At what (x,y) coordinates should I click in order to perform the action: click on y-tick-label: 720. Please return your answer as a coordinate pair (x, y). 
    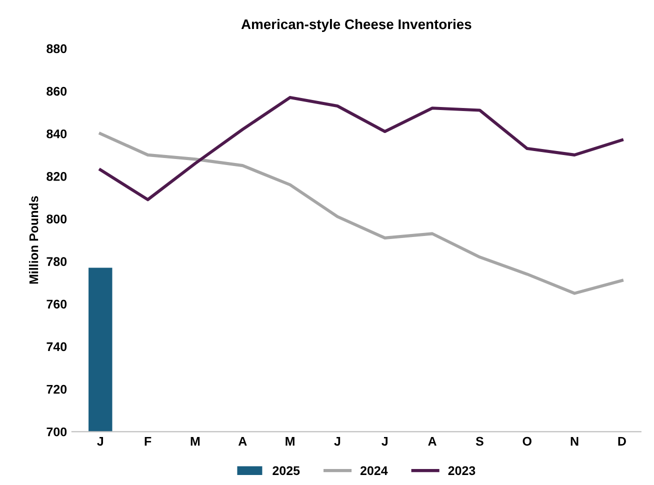
    Looking at the image, I should click on (56, 389).